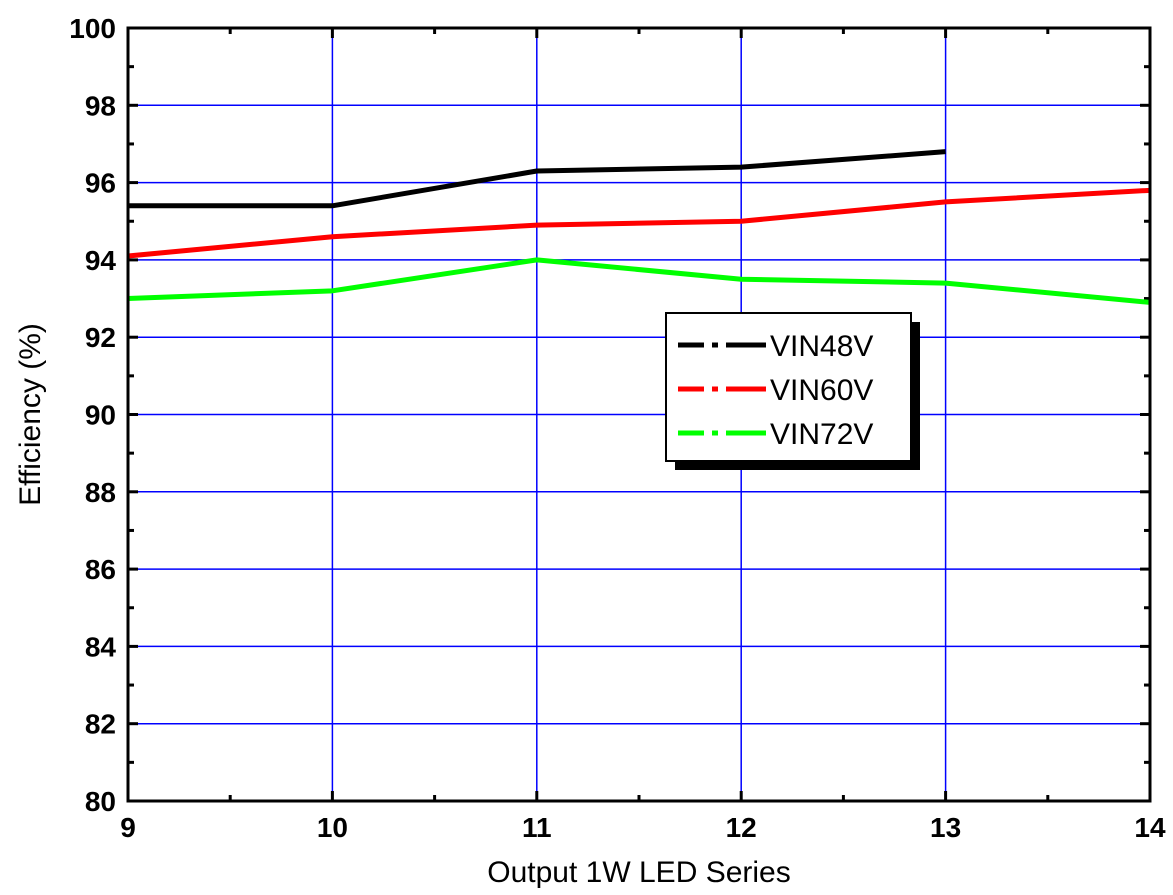 The width and height of the screenshot is (1173, 895). What do you see at coordinates (821, 390) in the screenshot?
I see `legend-label-vin60v: VIN60V` at bounding box center [821, 390].